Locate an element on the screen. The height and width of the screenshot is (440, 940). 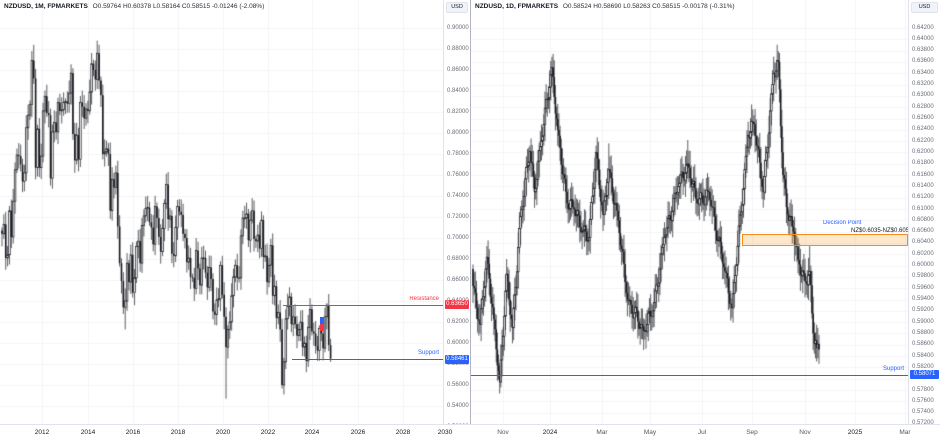
level-line-resistance is located at coordinates (363, 305).